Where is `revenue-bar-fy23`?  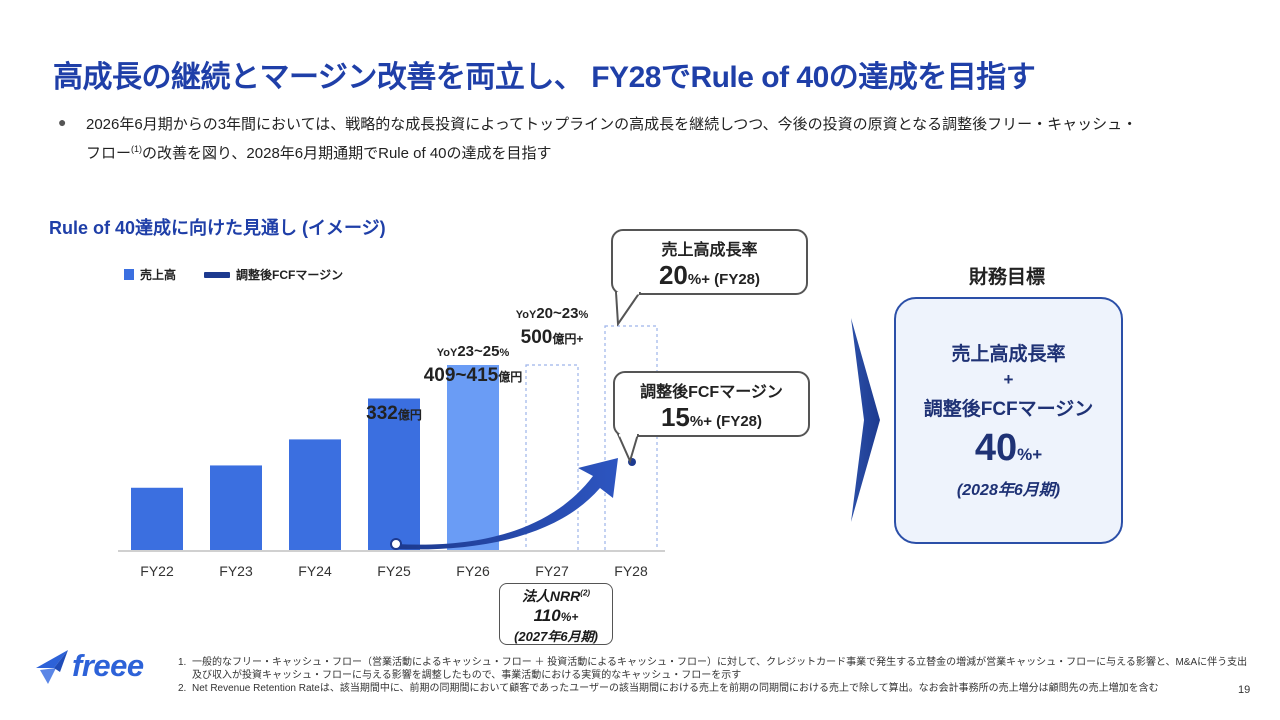 revenue-bar-fy23 is located at coordinates (236, 508).